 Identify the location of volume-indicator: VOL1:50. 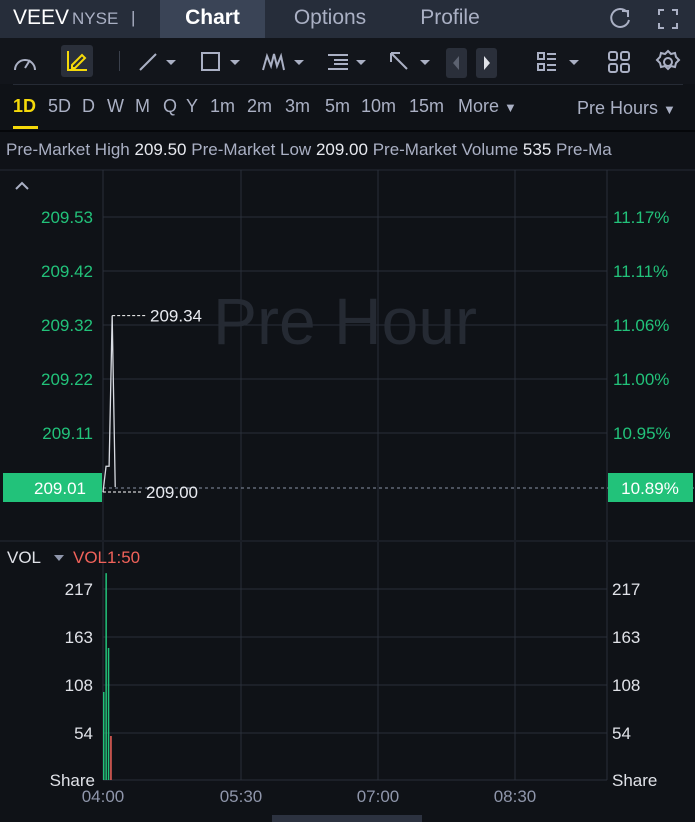
(106, 557).